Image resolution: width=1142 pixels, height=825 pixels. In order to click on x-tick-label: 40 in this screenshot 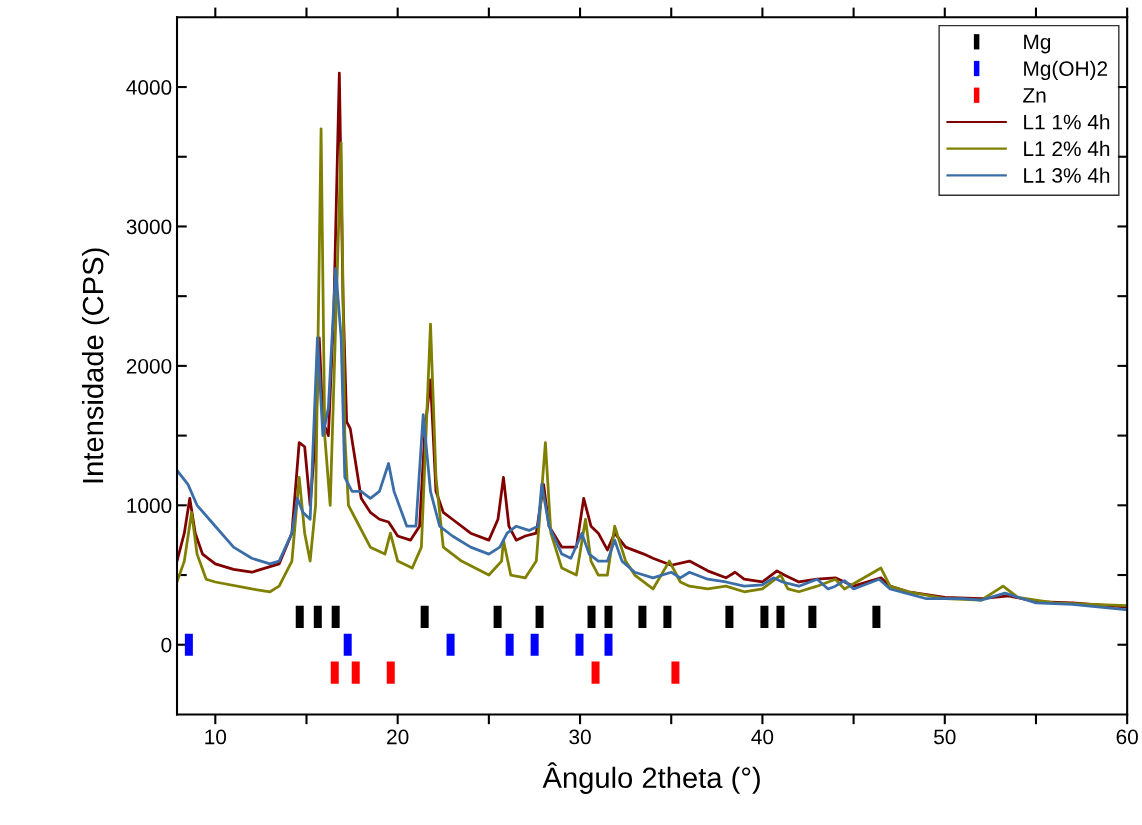, I will do `click(762, 737)`.